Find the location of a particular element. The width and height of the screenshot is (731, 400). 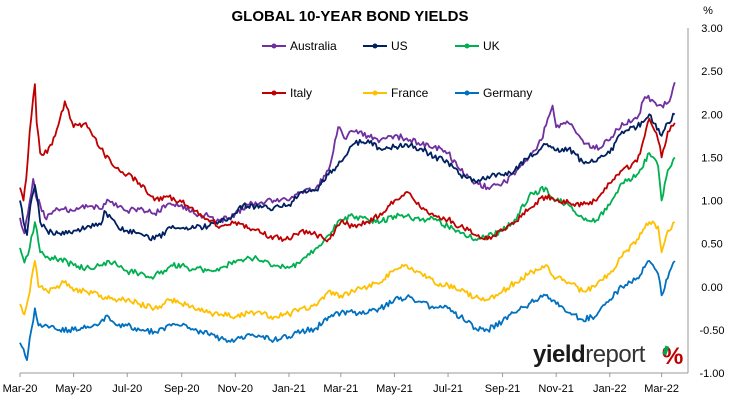

x-tick-label: Mar-21 is located at coordinates (340, 389).